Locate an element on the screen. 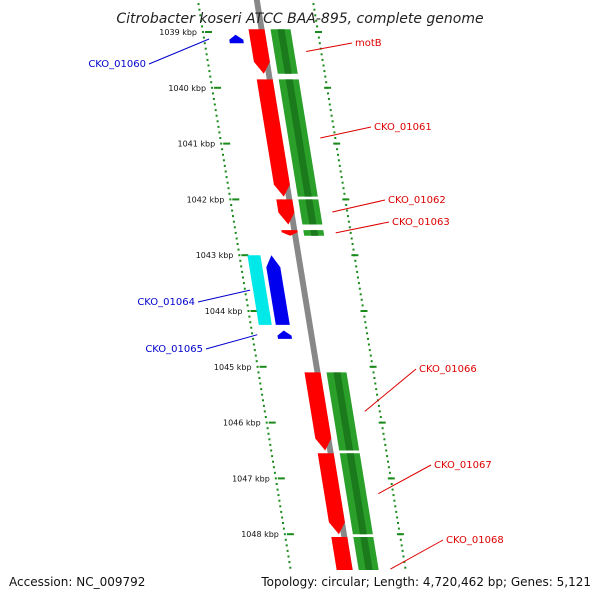 This screenshot has width=600, height=600. gene-label-reverse: CKO_01064 is located at coordinates (166, 302).